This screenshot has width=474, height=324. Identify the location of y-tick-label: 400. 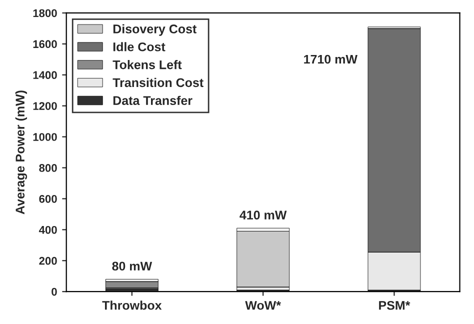
(47, 230).